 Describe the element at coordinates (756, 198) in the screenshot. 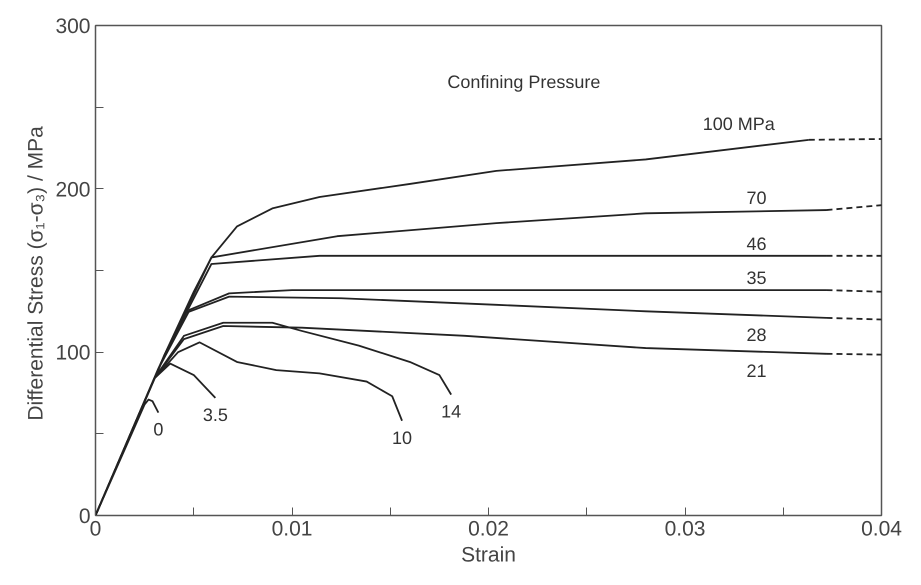

I see `series-label: 70` at that location.